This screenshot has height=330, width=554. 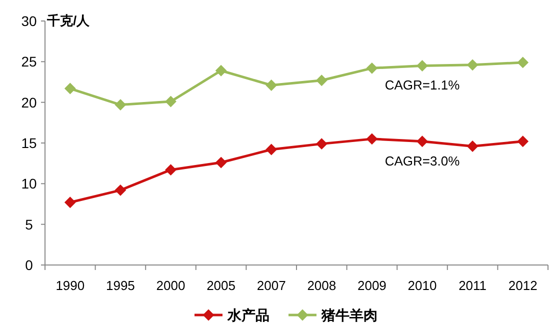 I want to click on y-axis-title: 千克/人, so click(x=68, y=20).